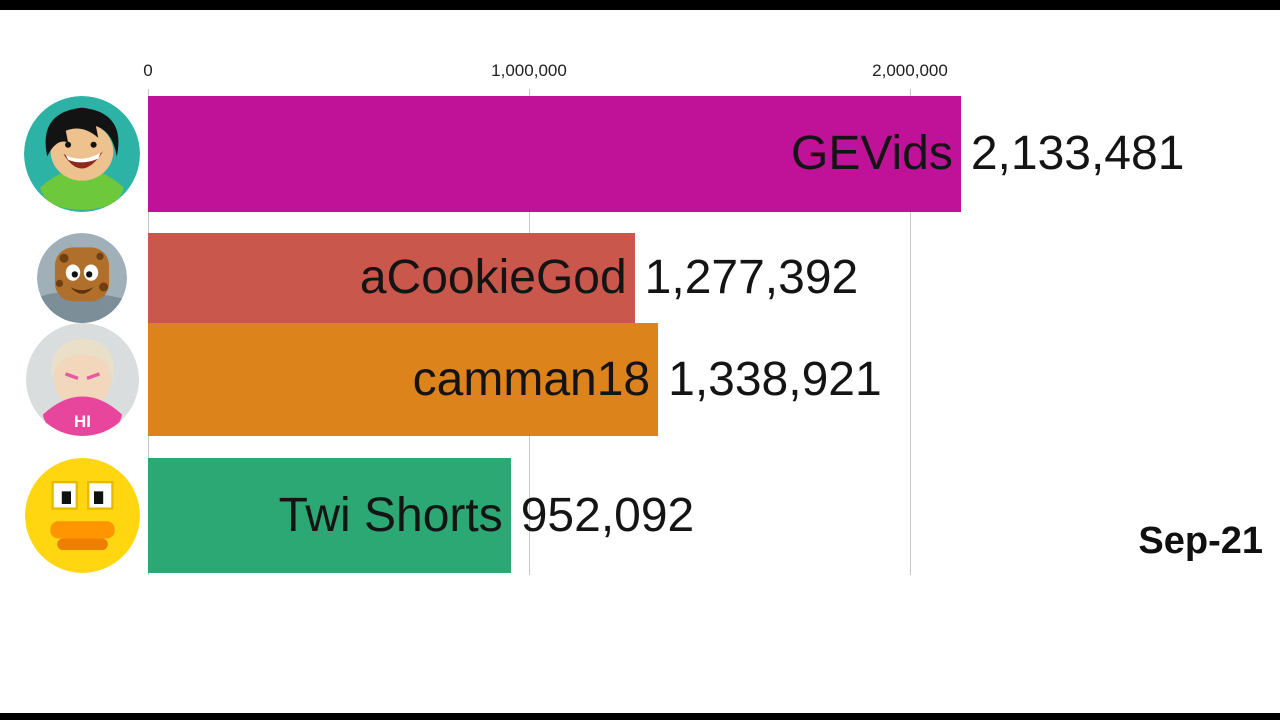 This screenshot has height=720, width=1280. What do you see at coordinates (751, 277) in the screenshot?
I see `bar-value-label: 1,277,392` at bounding box center [751, 277].